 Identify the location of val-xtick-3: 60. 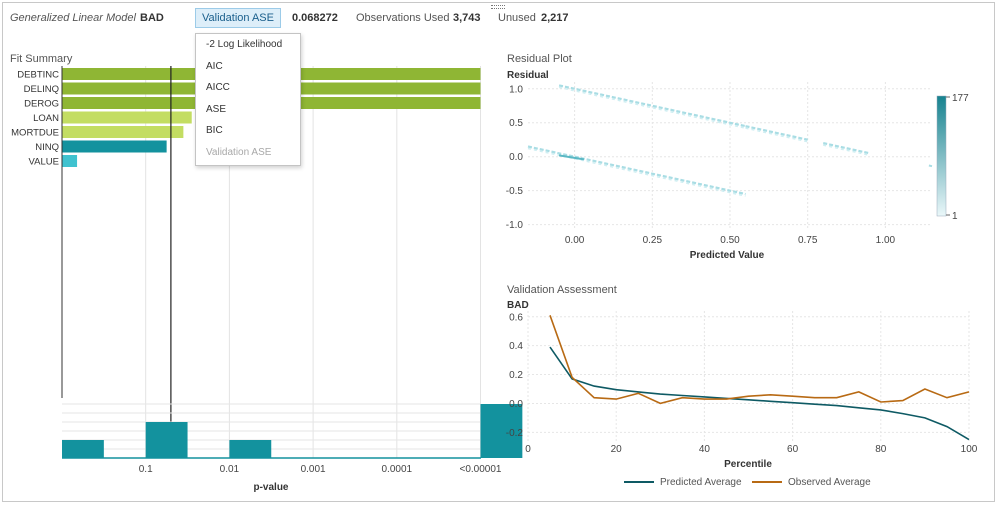
(793, 449).